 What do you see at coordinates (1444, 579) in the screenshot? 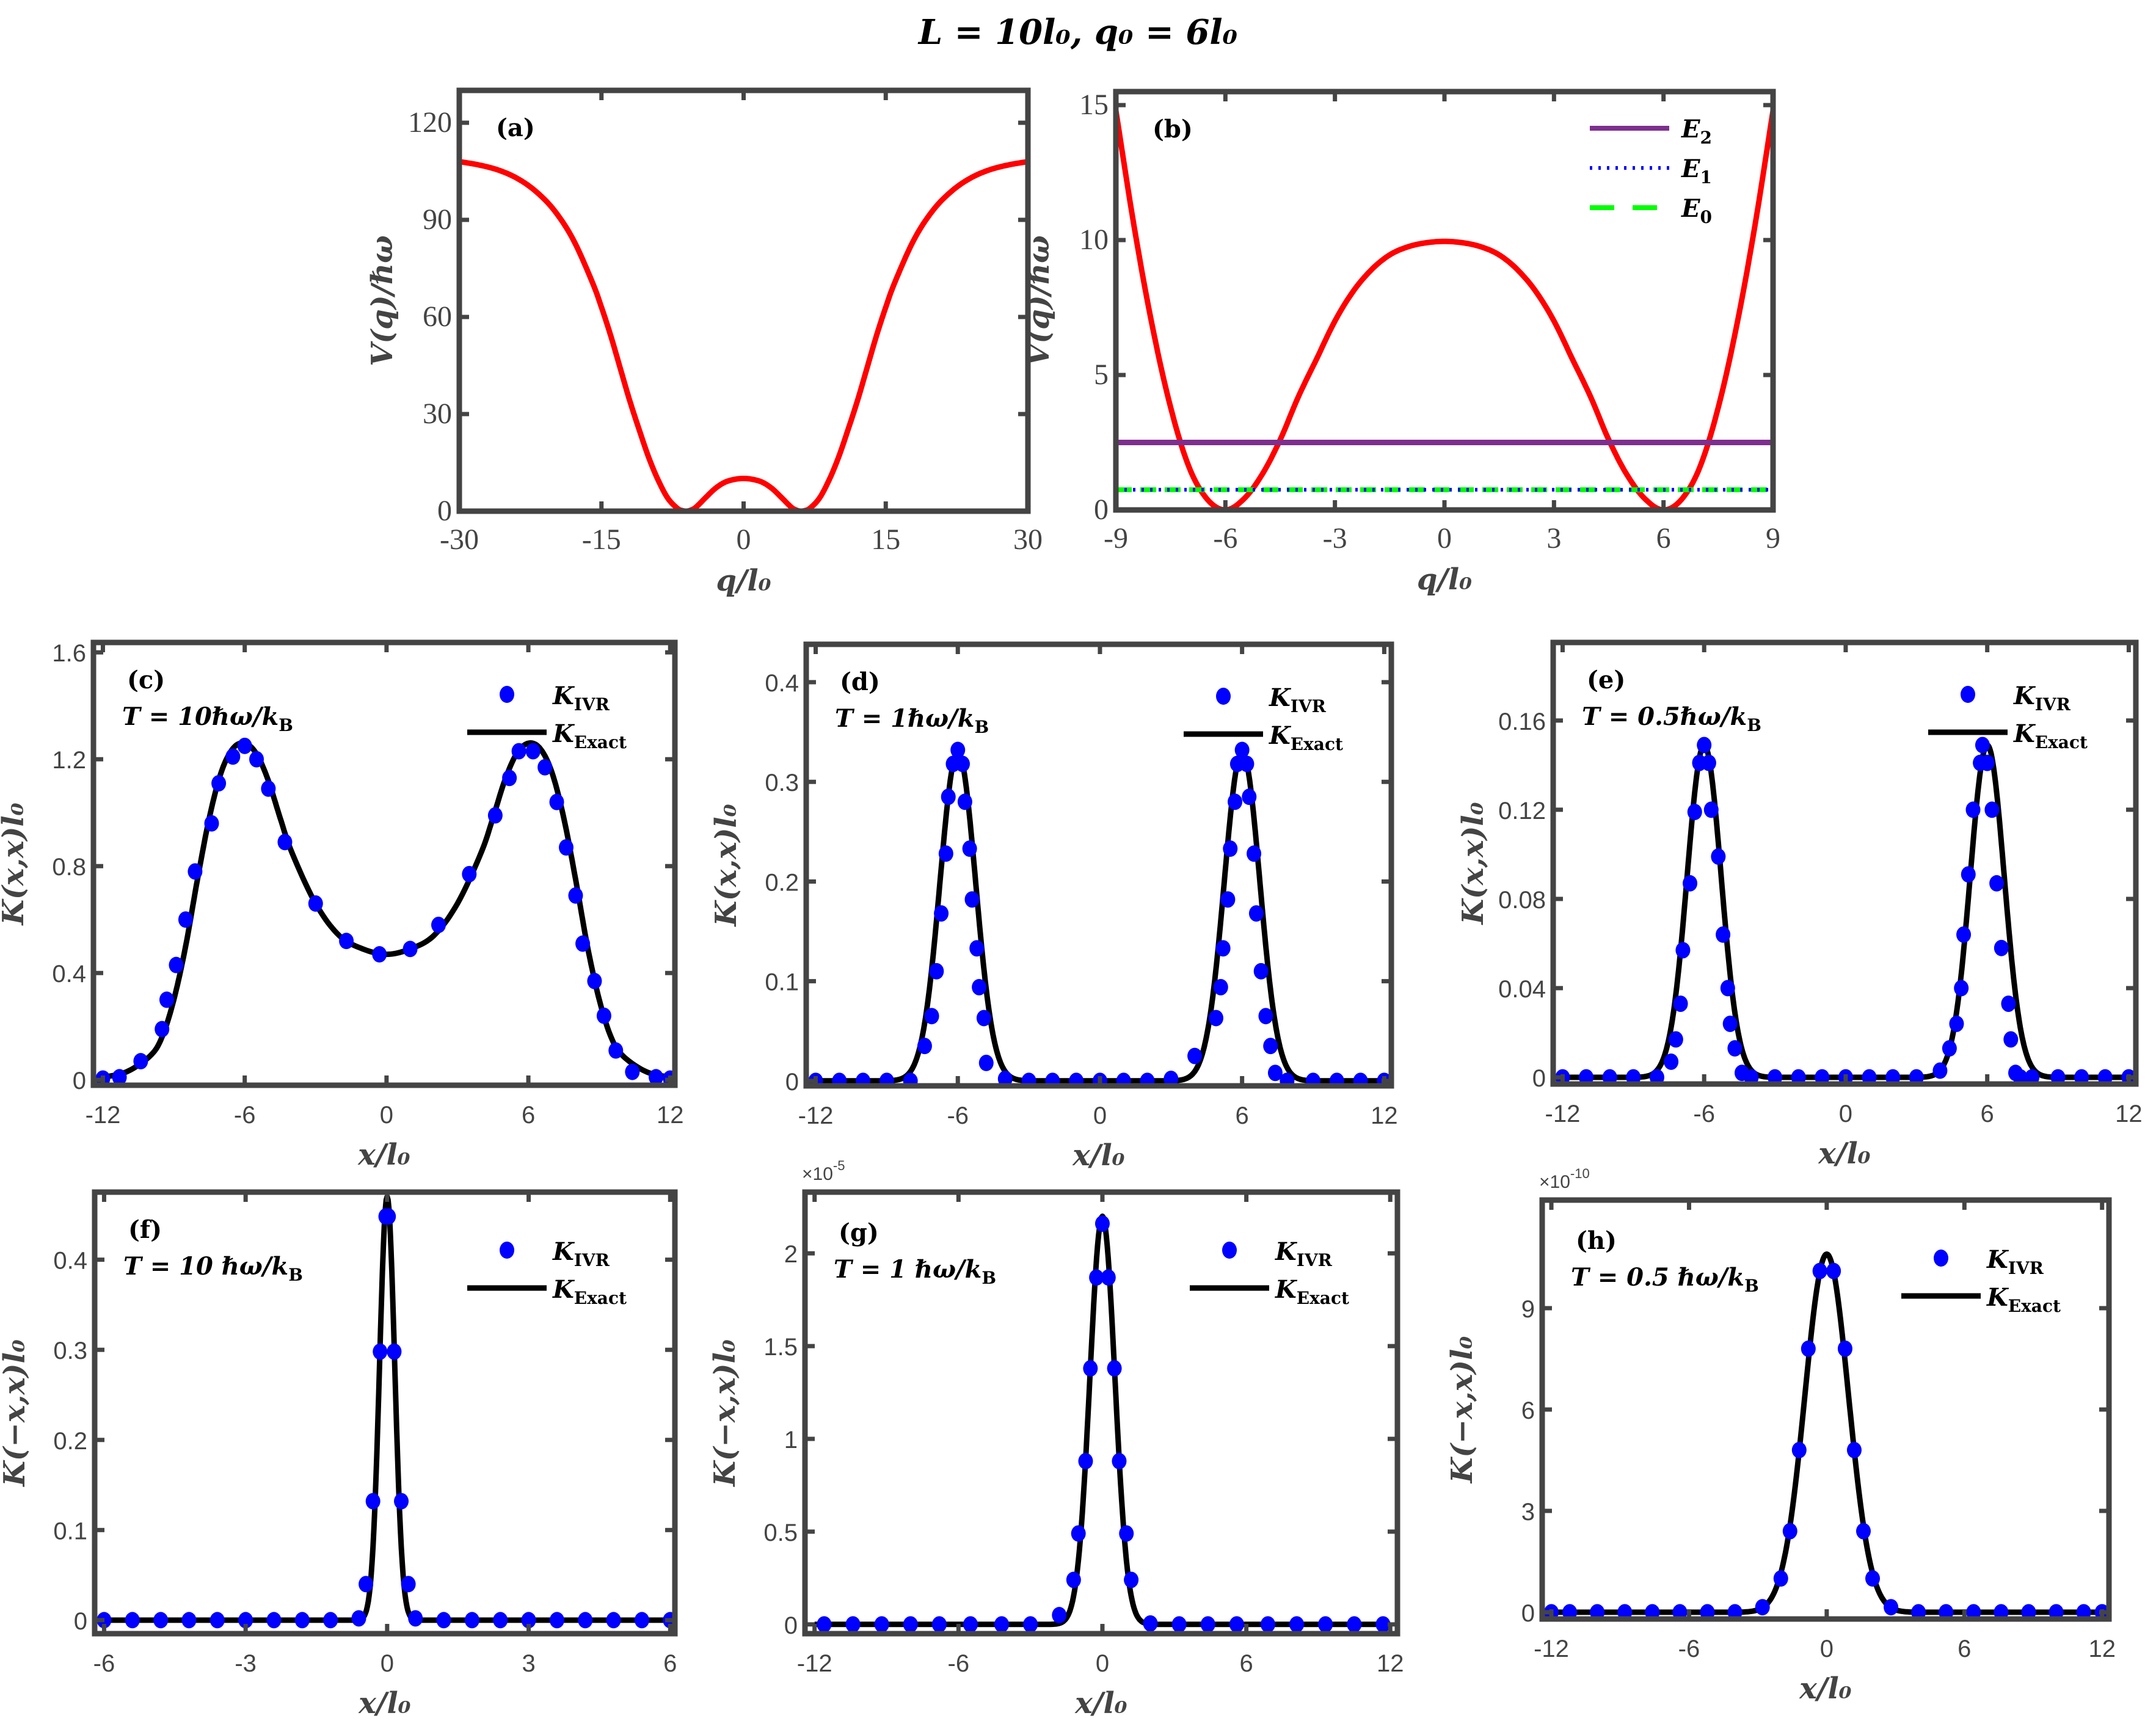
I see `x-axis-label: q/l₀` at bounding box center [1444, 579].